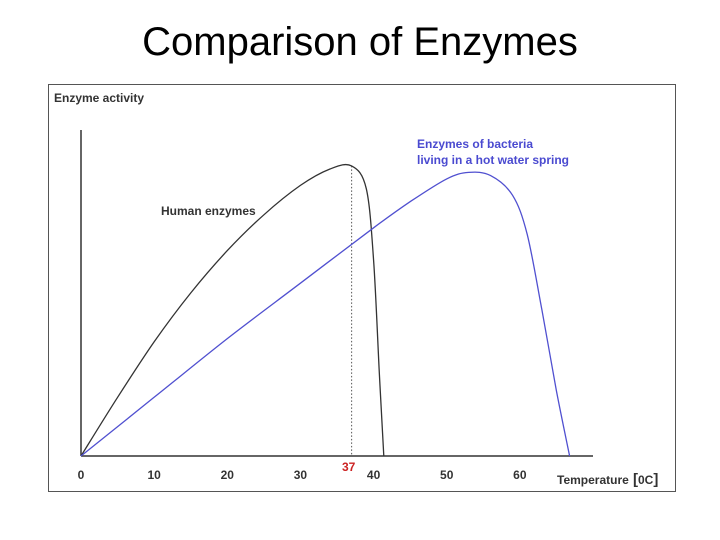 The width and height of the screenshot is (720, 540). Describe the element at coordinates (520, 475) in the screenshot. I see `x-tick-label-60: 60` at that location.